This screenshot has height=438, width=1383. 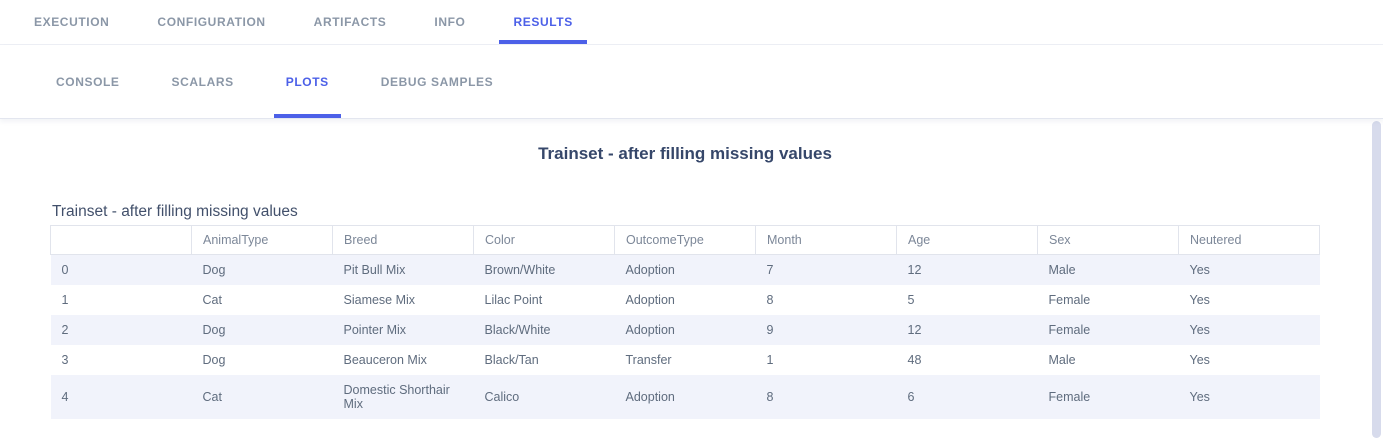 I want to click on table-cell: Transfer, so click(x=648, y=360).